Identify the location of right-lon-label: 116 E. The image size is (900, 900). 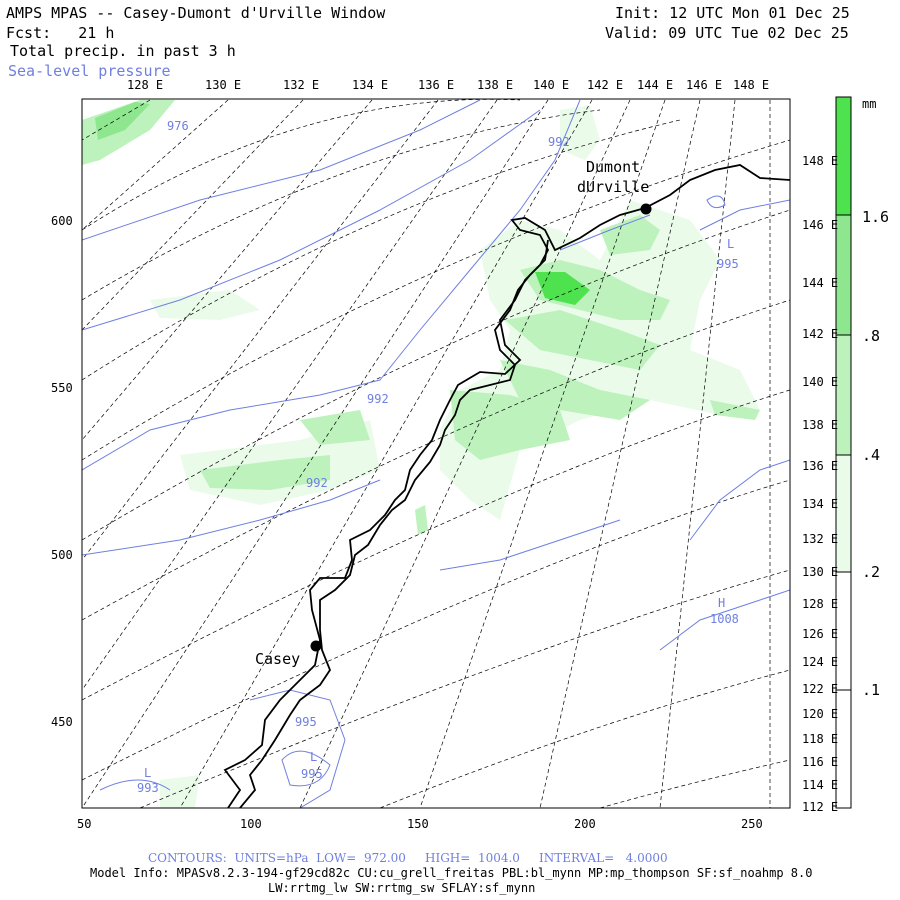
(820, 762).